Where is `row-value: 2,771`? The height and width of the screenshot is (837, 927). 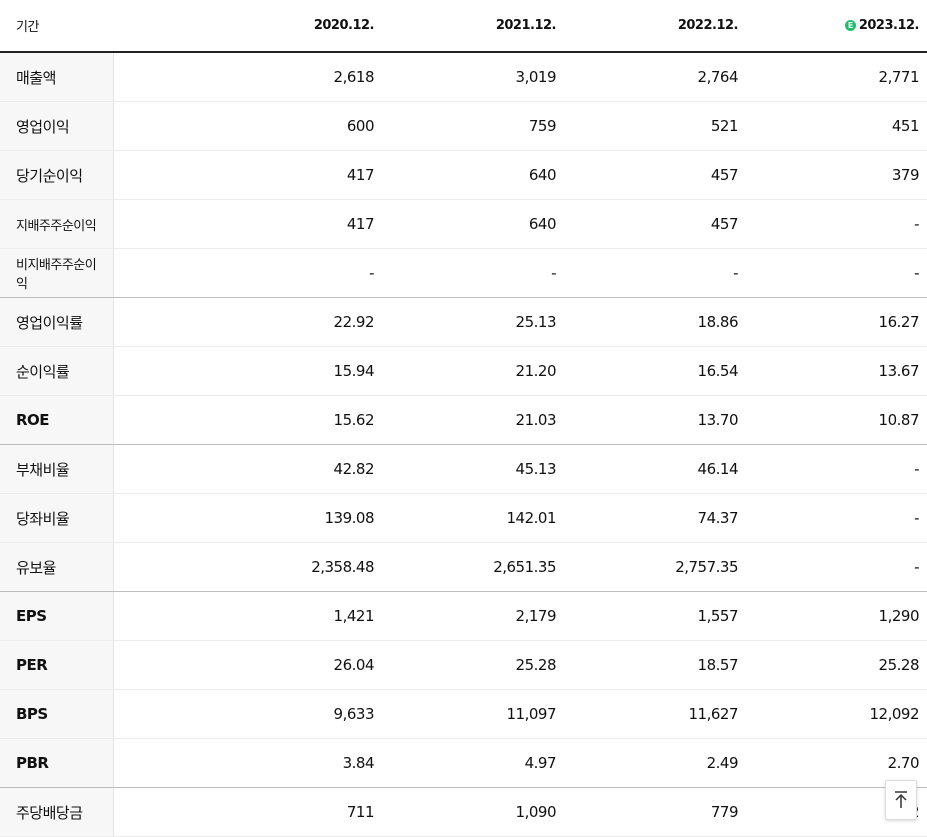
row-value: 2,771 is located at coordinates (836, 77).